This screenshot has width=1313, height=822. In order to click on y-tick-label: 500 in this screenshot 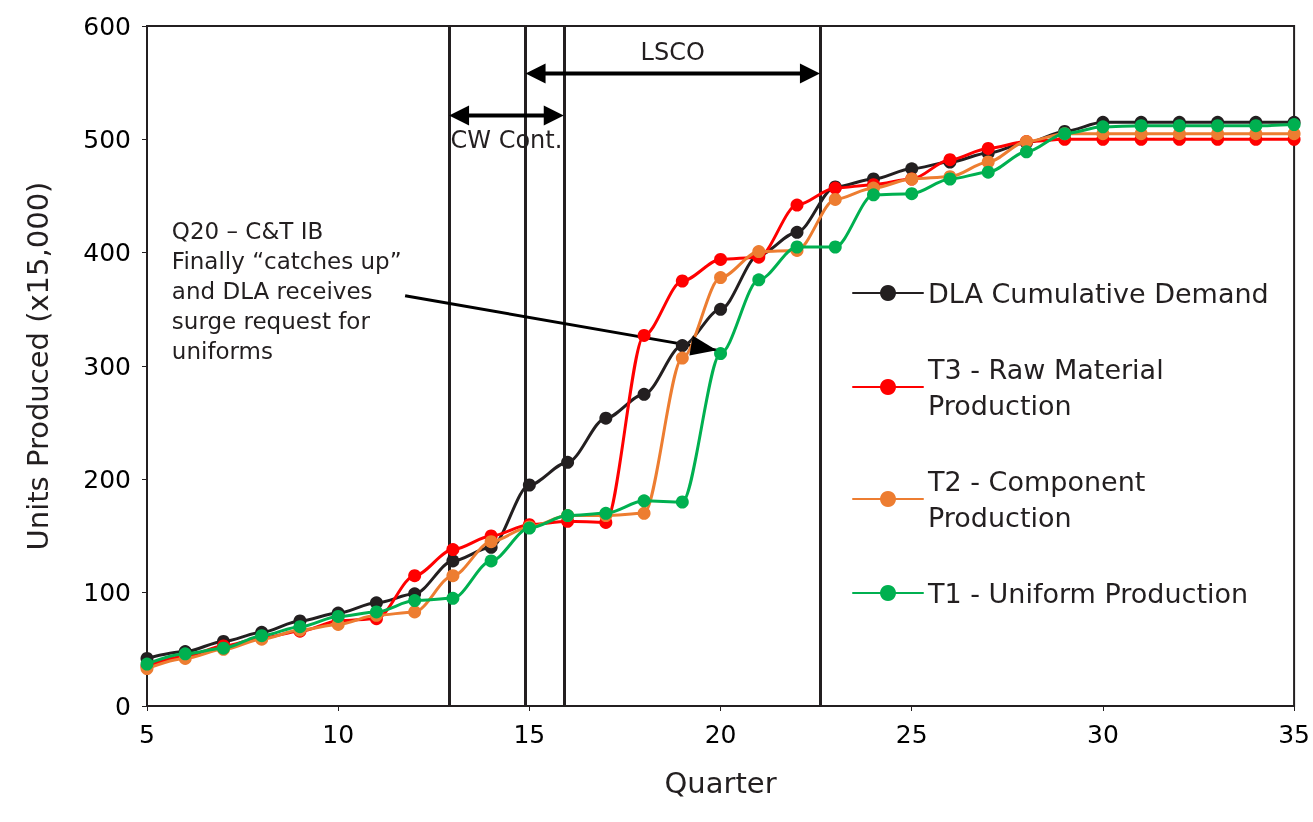, I will do `click(107, 139)`.